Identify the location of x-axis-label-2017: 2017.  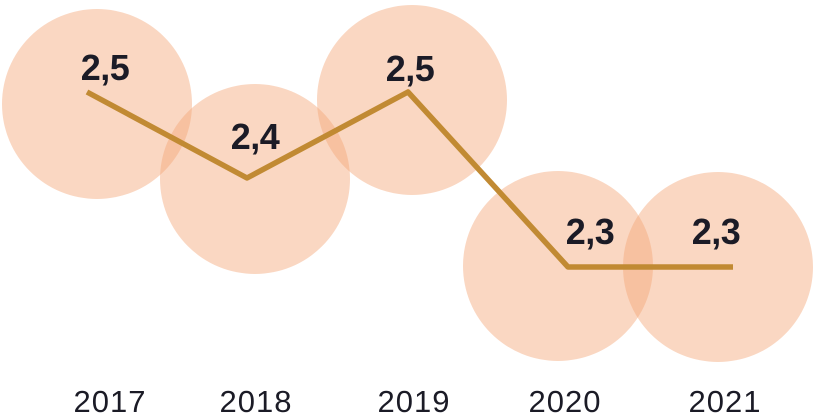
(110, 399).